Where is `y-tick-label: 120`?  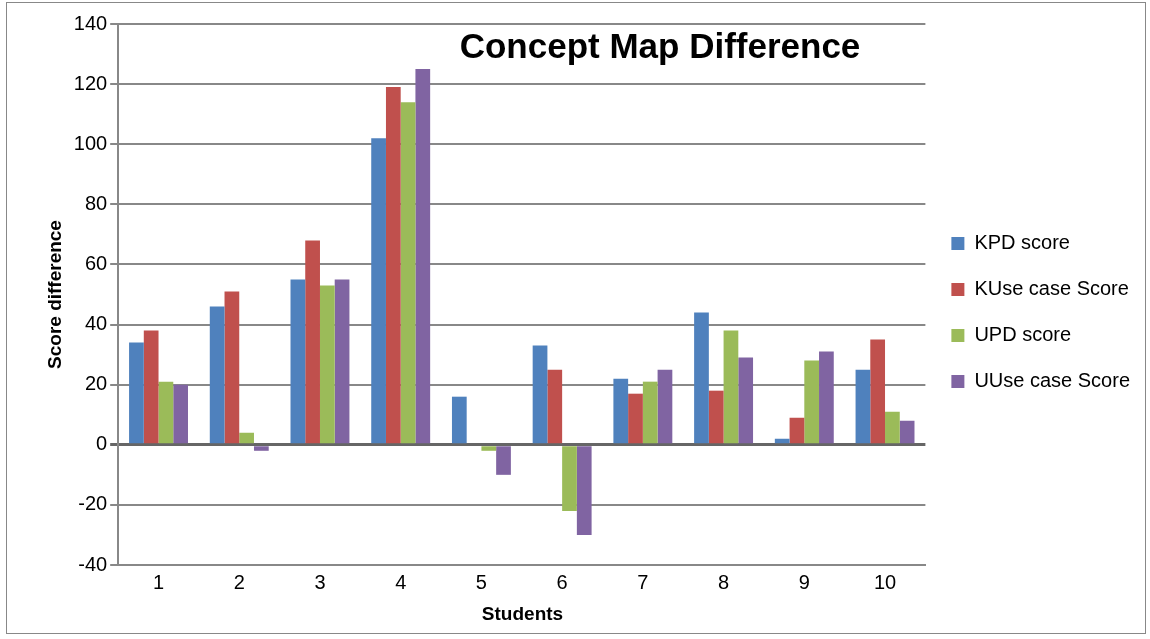 y-tick-label: 120 is located at coordinates (90, 82).